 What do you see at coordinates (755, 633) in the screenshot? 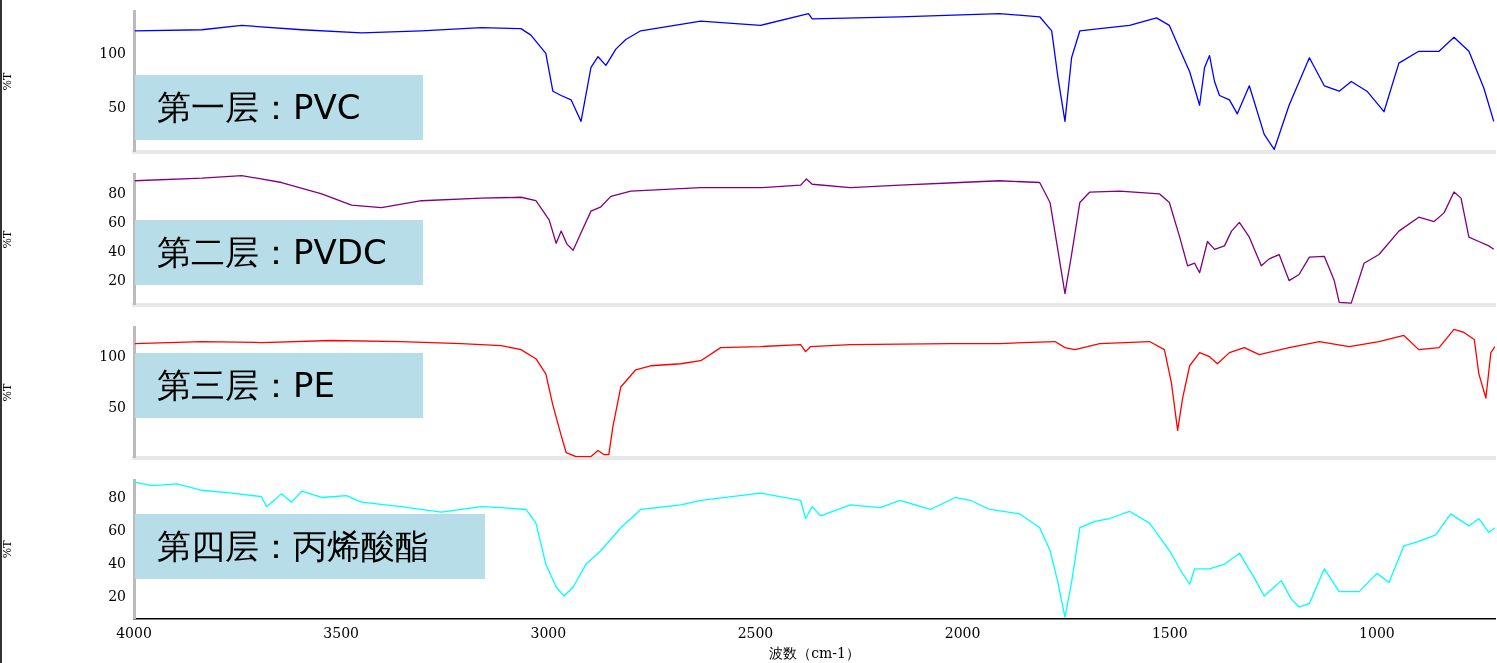
I see `x-tick-label: 2500` at bounding box center [755, 633].